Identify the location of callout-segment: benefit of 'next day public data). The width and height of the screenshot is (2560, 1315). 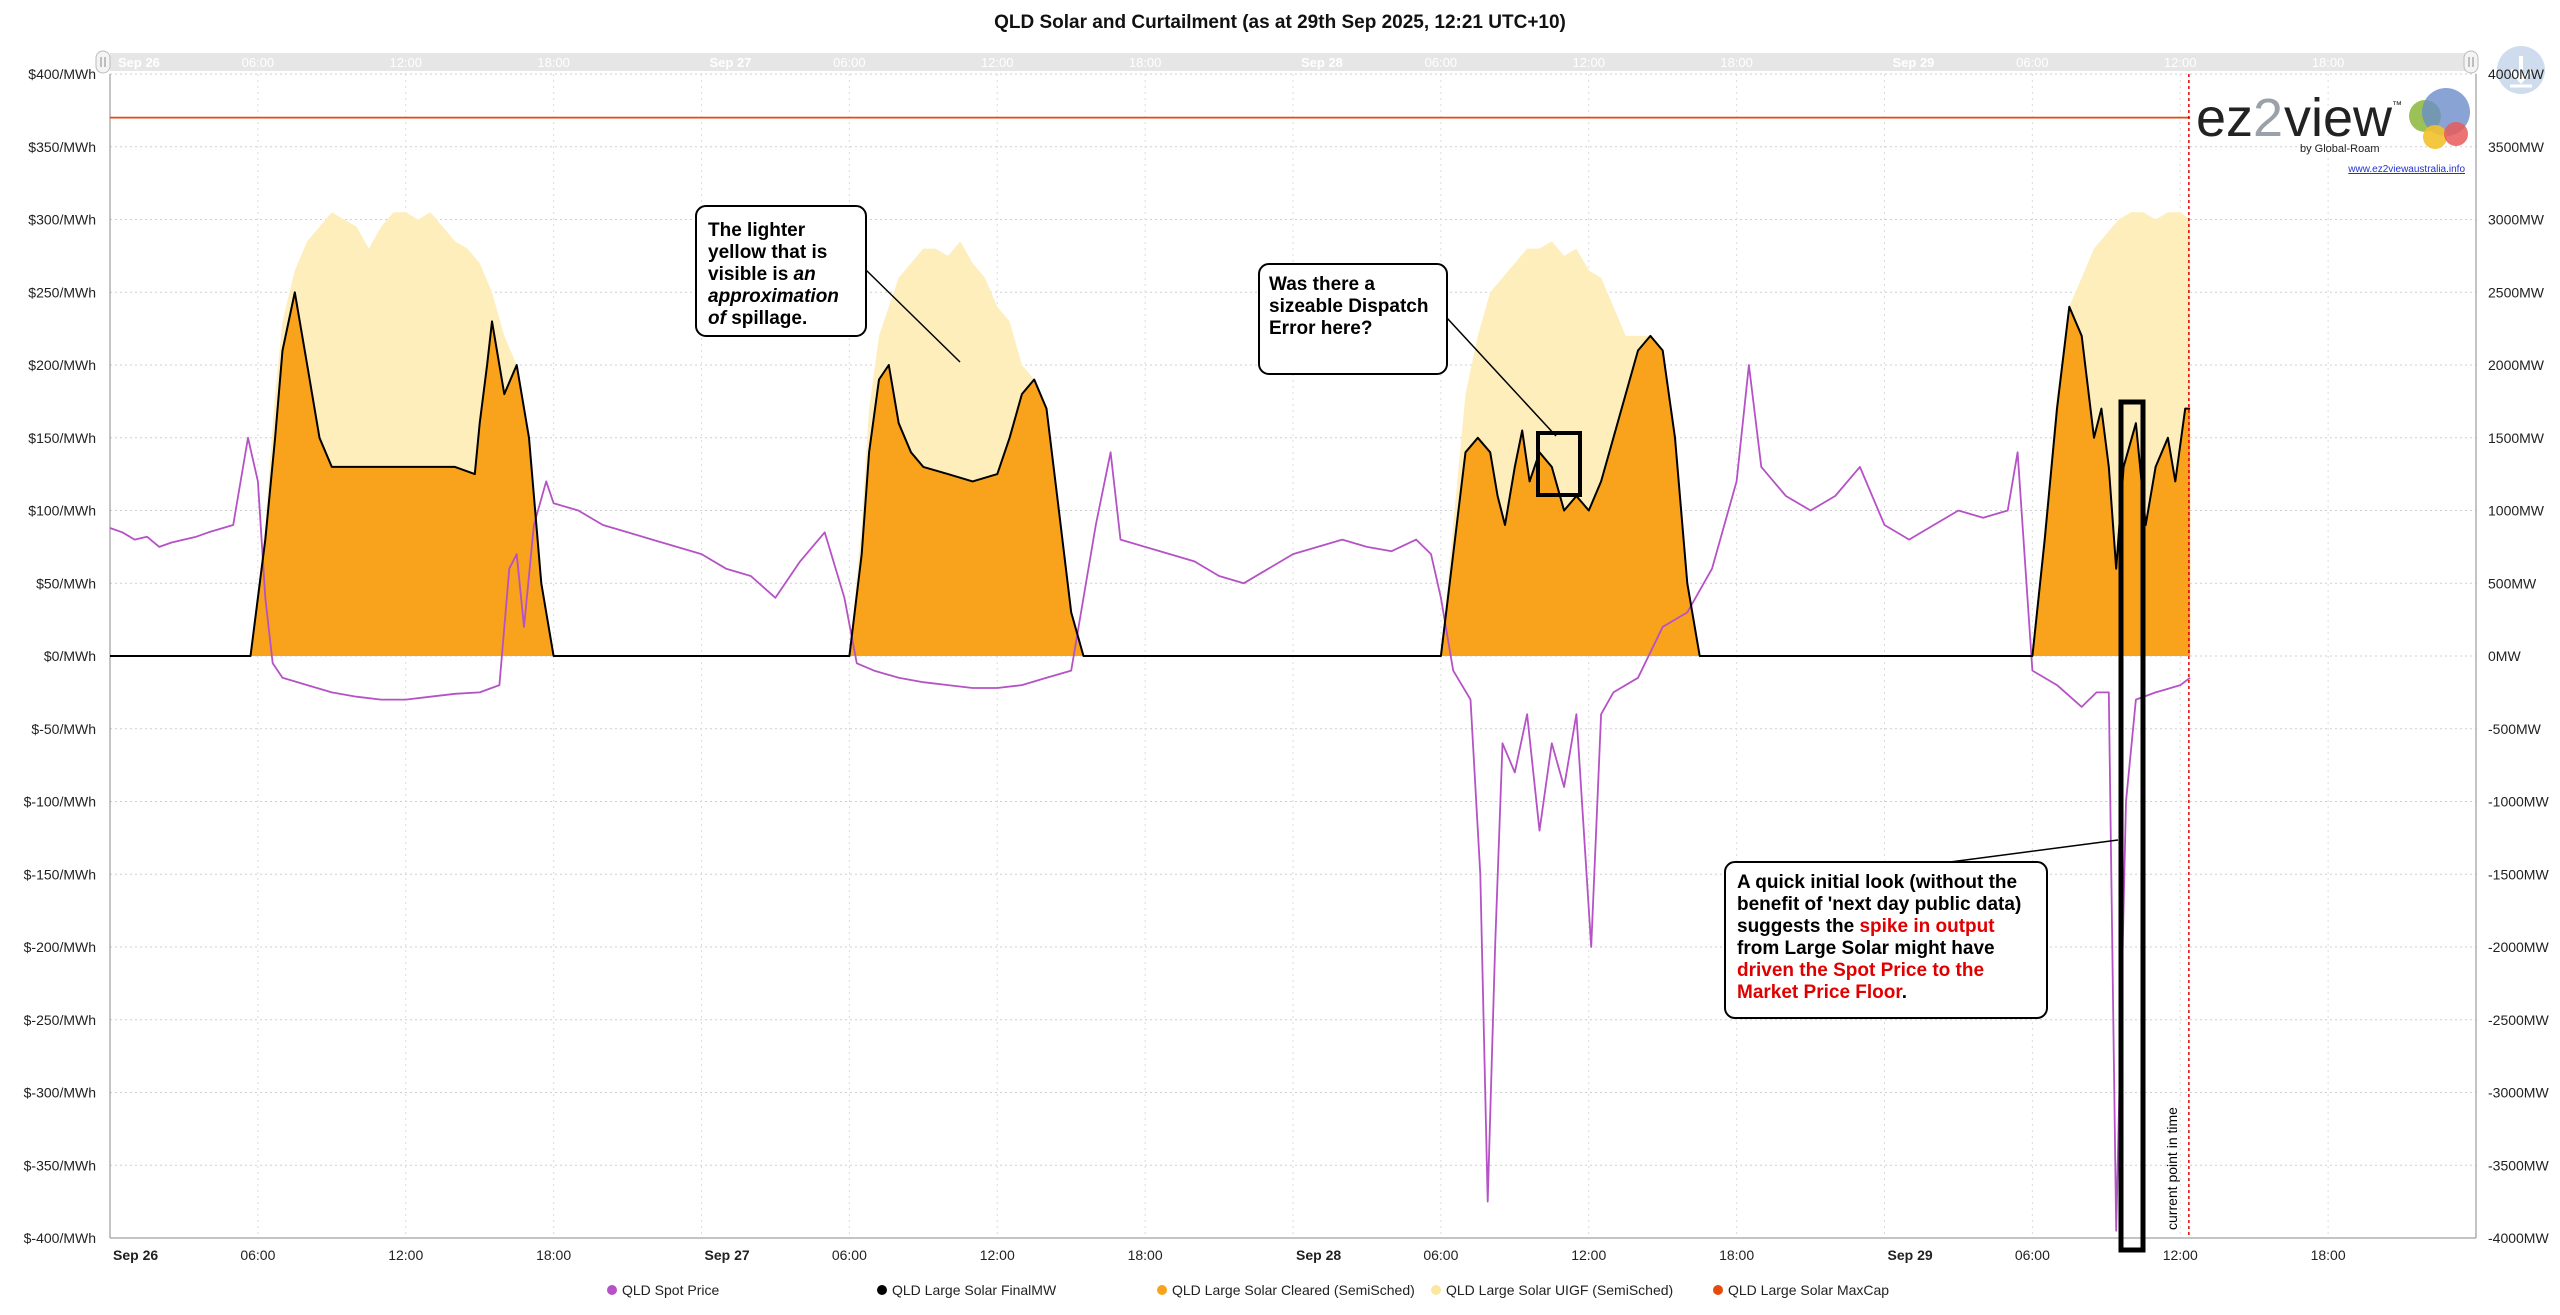
(1879, 904).